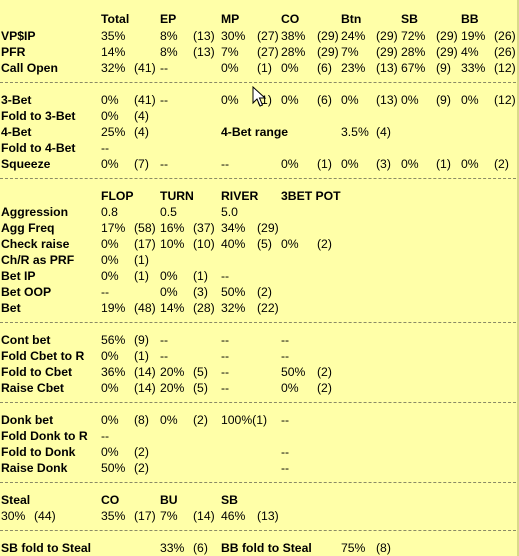 Image resolution: width=519 pixels, height=556 pixels. What do you see at coordinates (244, 420) in the screenshot?
I see `stat-value-donk-bet-4: 100%(1)` at bounding box center [244, 420].